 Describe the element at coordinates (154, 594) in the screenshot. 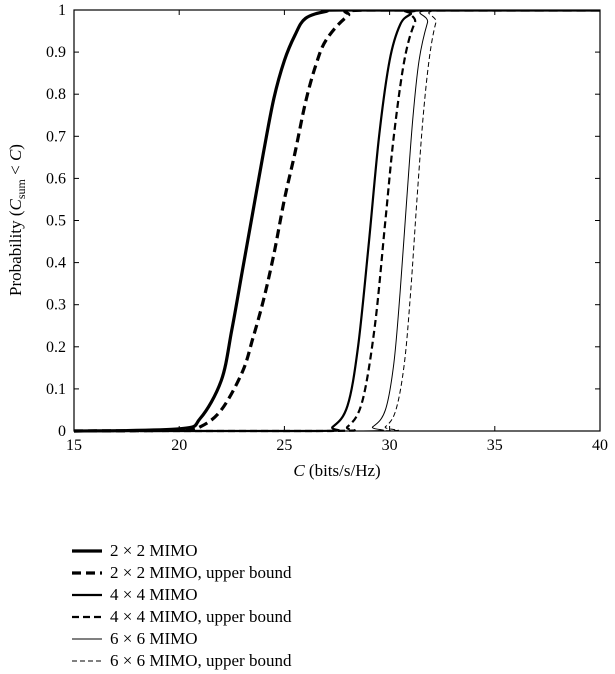

I see `legend-label: 4 × 4 MIMO` at that location.